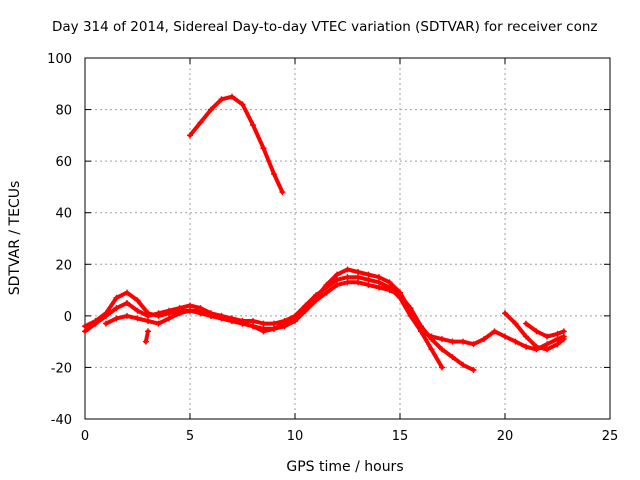 The image size is (640, 480). Describe the element at coordinates (68, 317) in the screenshot. I see `y-tick-label: 0` at that location.